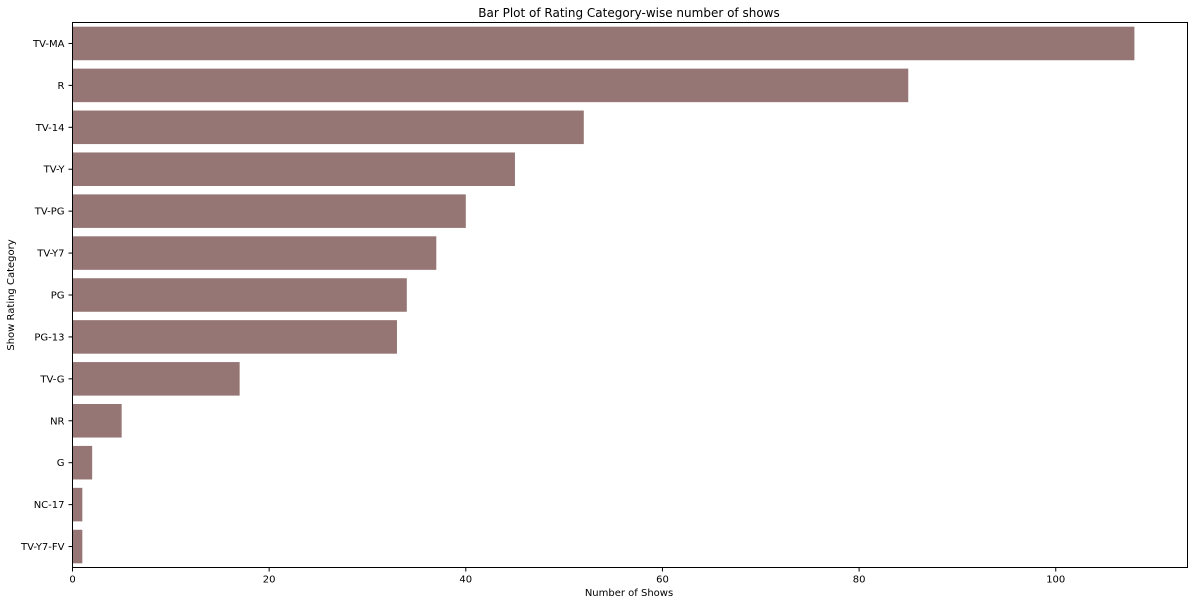 The image size is (1194, 604). What do you see at coordinates (1055, 580) in the screenshot?
I see `x-tick-label: 100` at bounding box center [1055, 580].